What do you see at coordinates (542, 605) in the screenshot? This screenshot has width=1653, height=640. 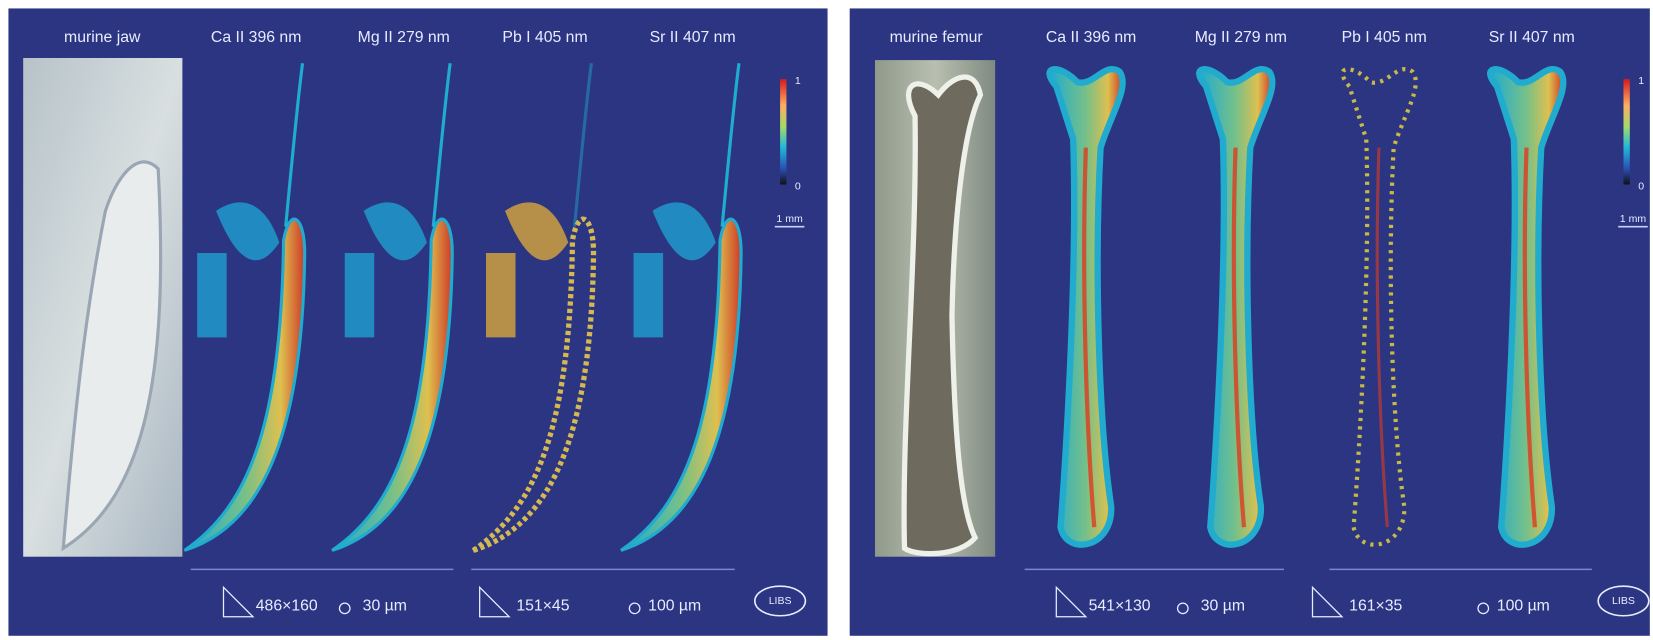 I see `grid-size: 151×45` at bounding box center [542, 605].